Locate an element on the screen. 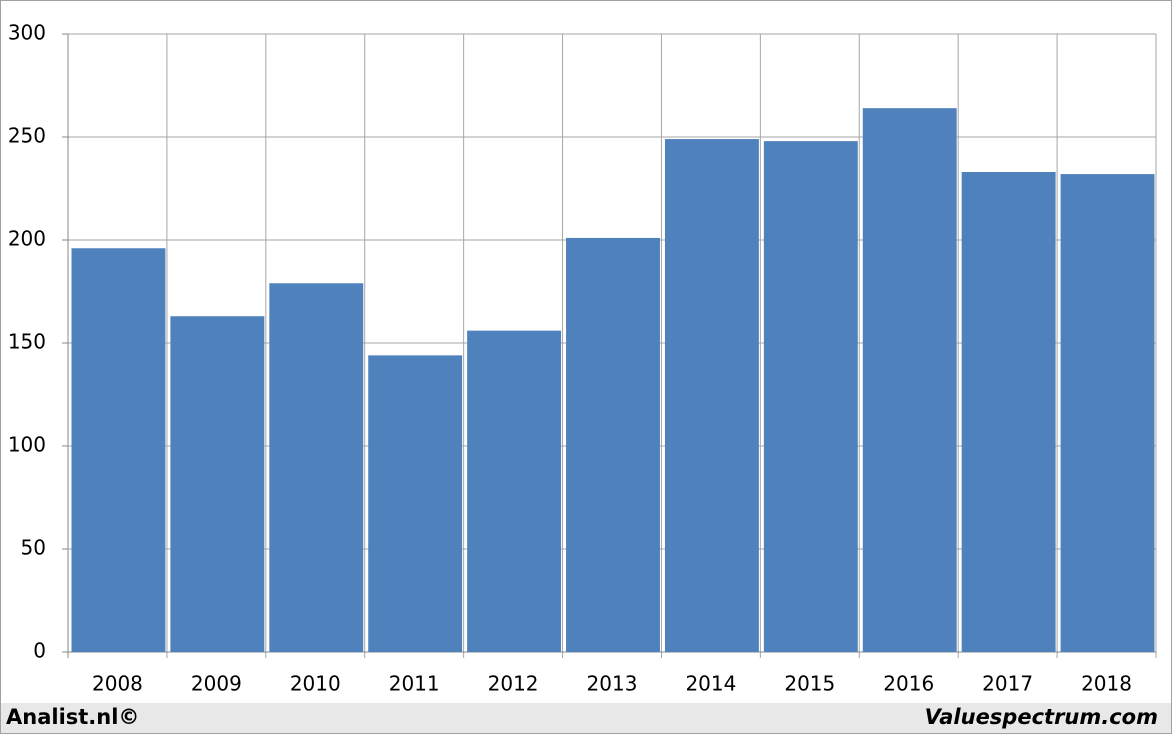  x-tick-label: 2014 is located at coordinates (710, 684).